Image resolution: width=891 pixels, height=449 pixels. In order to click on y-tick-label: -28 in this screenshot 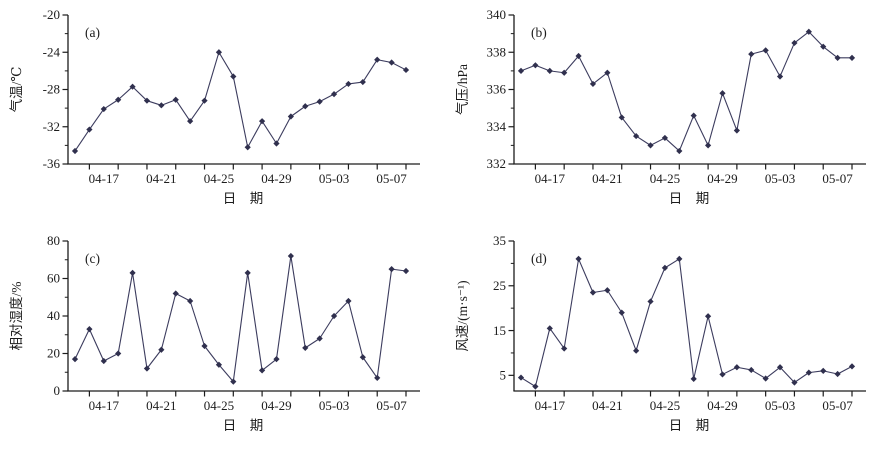, I will do `click(51, 89)`.